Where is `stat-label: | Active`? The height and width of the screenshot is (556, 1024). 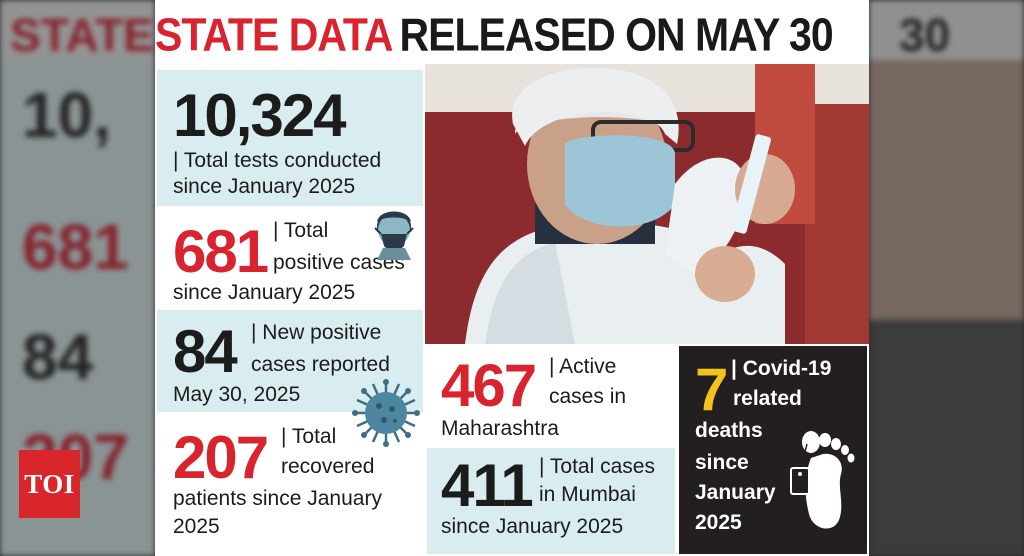
stat-label: | Active is located at coordinates (583, 366).